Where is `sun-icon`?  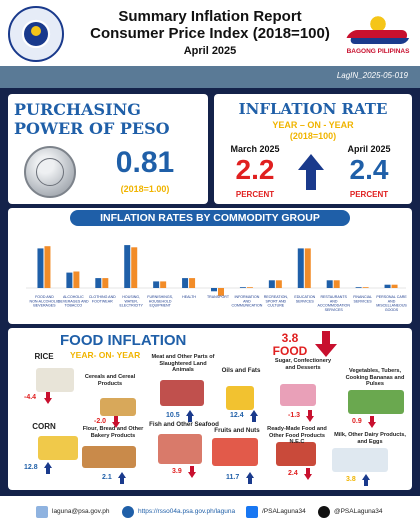
sun-icon is located at coordinates (36, 34).